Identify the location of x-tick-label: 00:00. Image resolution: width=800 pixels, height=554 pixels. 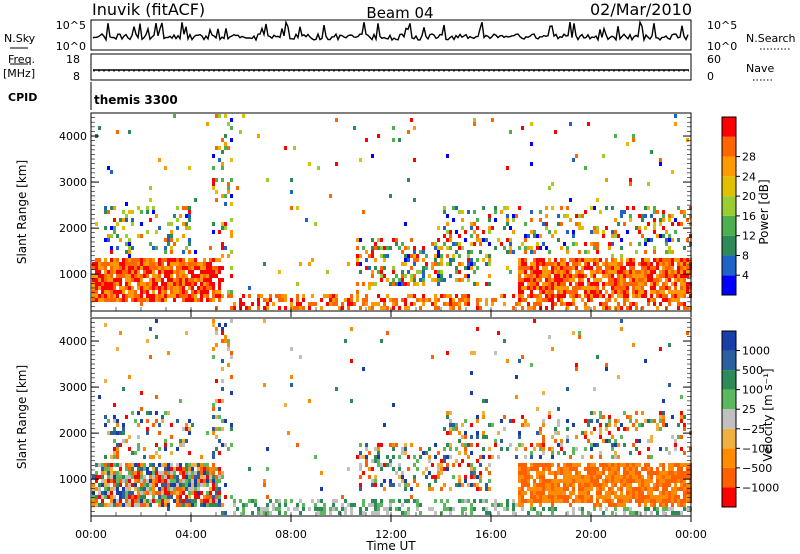
(91, 534).